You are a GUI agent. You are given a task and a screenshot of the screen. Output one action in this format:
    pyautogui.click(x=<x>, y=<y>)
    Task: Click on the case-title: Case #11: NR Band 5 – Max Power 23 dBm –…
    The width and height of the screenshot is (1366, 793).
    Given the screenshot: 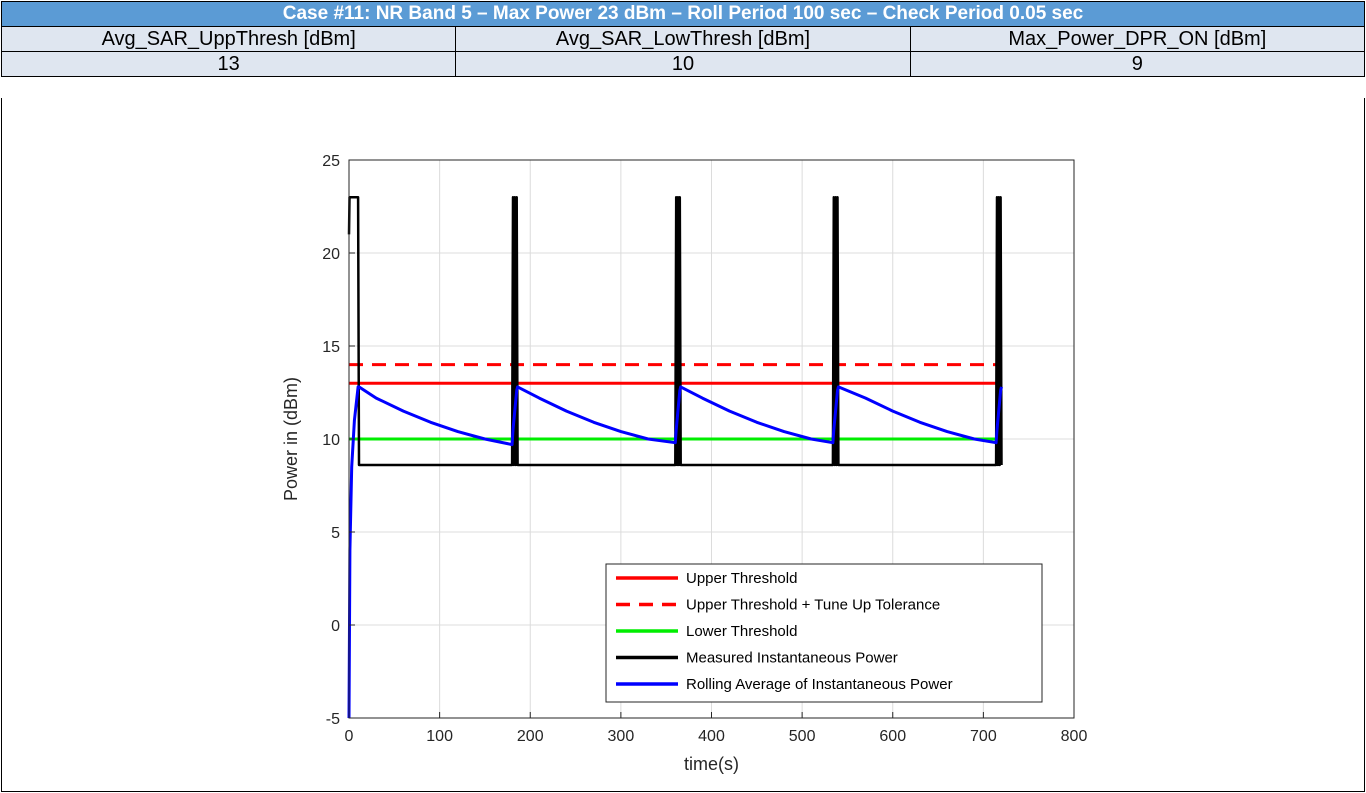 What is the action you would take?
    pyautogui.click(x=683, y=14)
    